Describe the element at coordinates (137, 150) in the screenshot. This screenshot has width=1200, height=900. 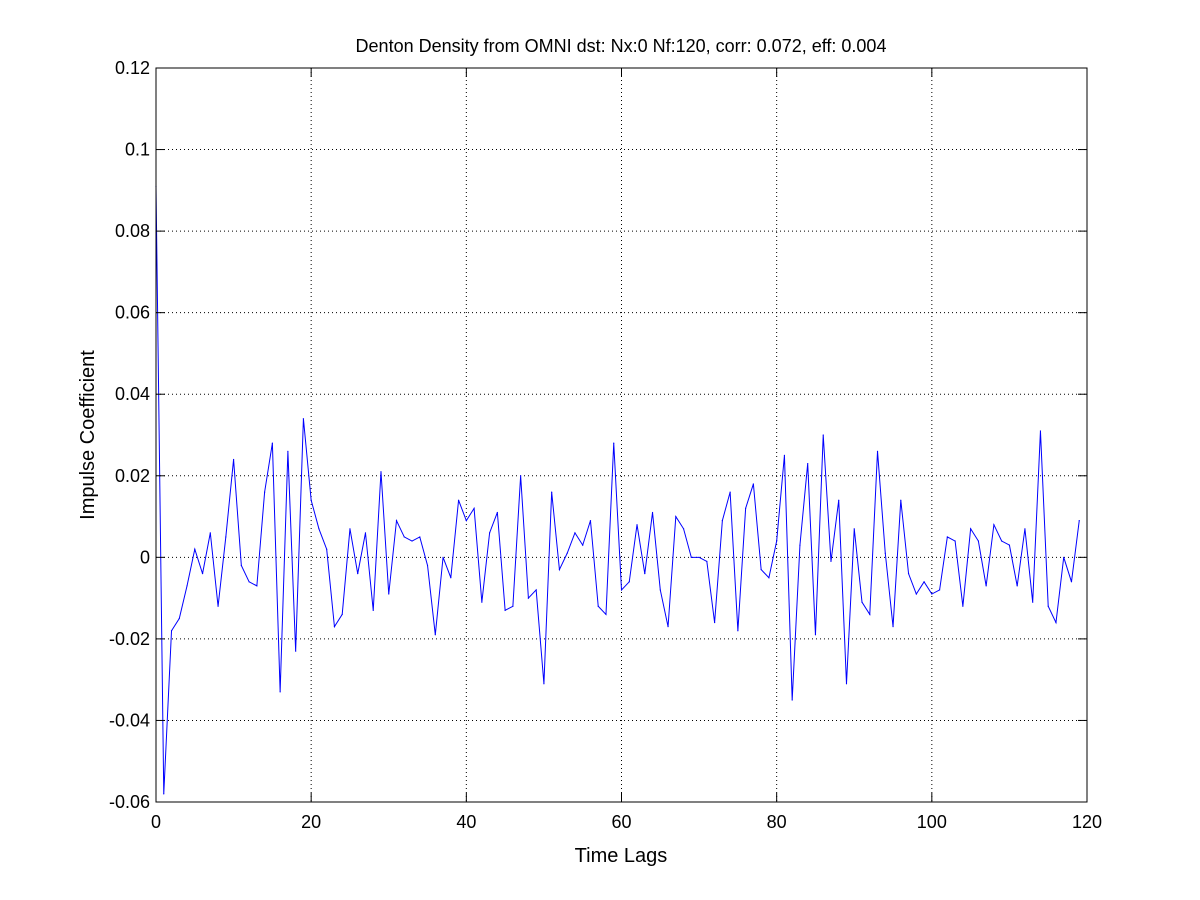
I see `y-tick-label: 0.1` at that location.